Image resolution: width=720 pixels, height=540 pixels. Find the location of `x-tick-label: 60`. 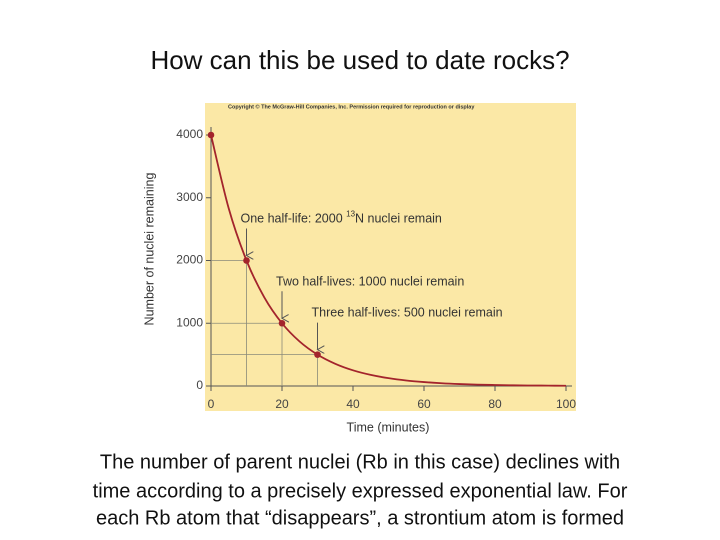

x-tick-label: 60 is located at coordinates (424, 404).